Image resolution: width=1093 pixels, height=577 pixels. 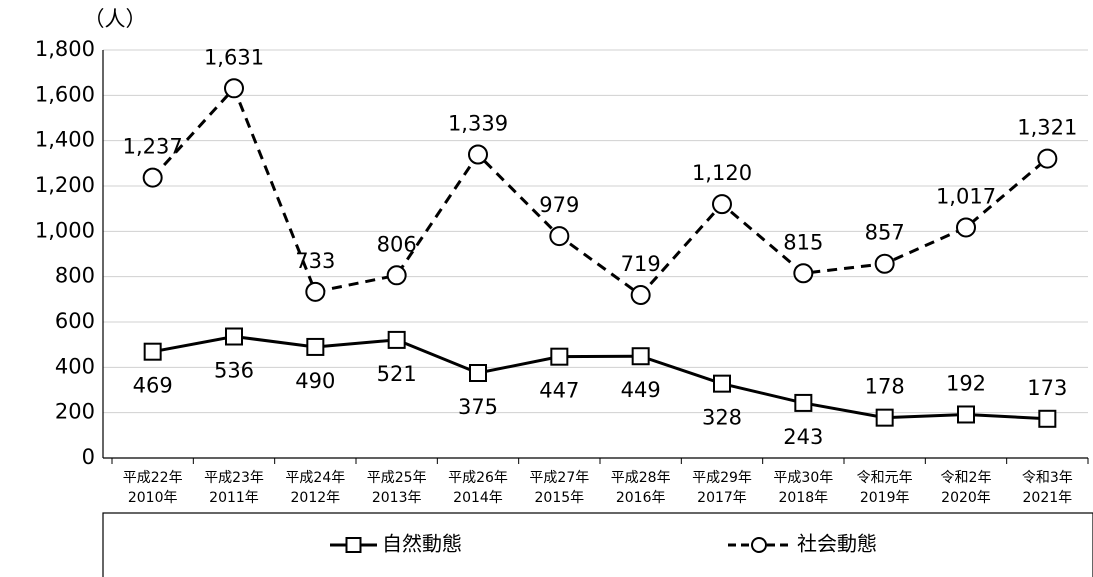 I want to click on data-label: 243, so click(x=803, y=437).